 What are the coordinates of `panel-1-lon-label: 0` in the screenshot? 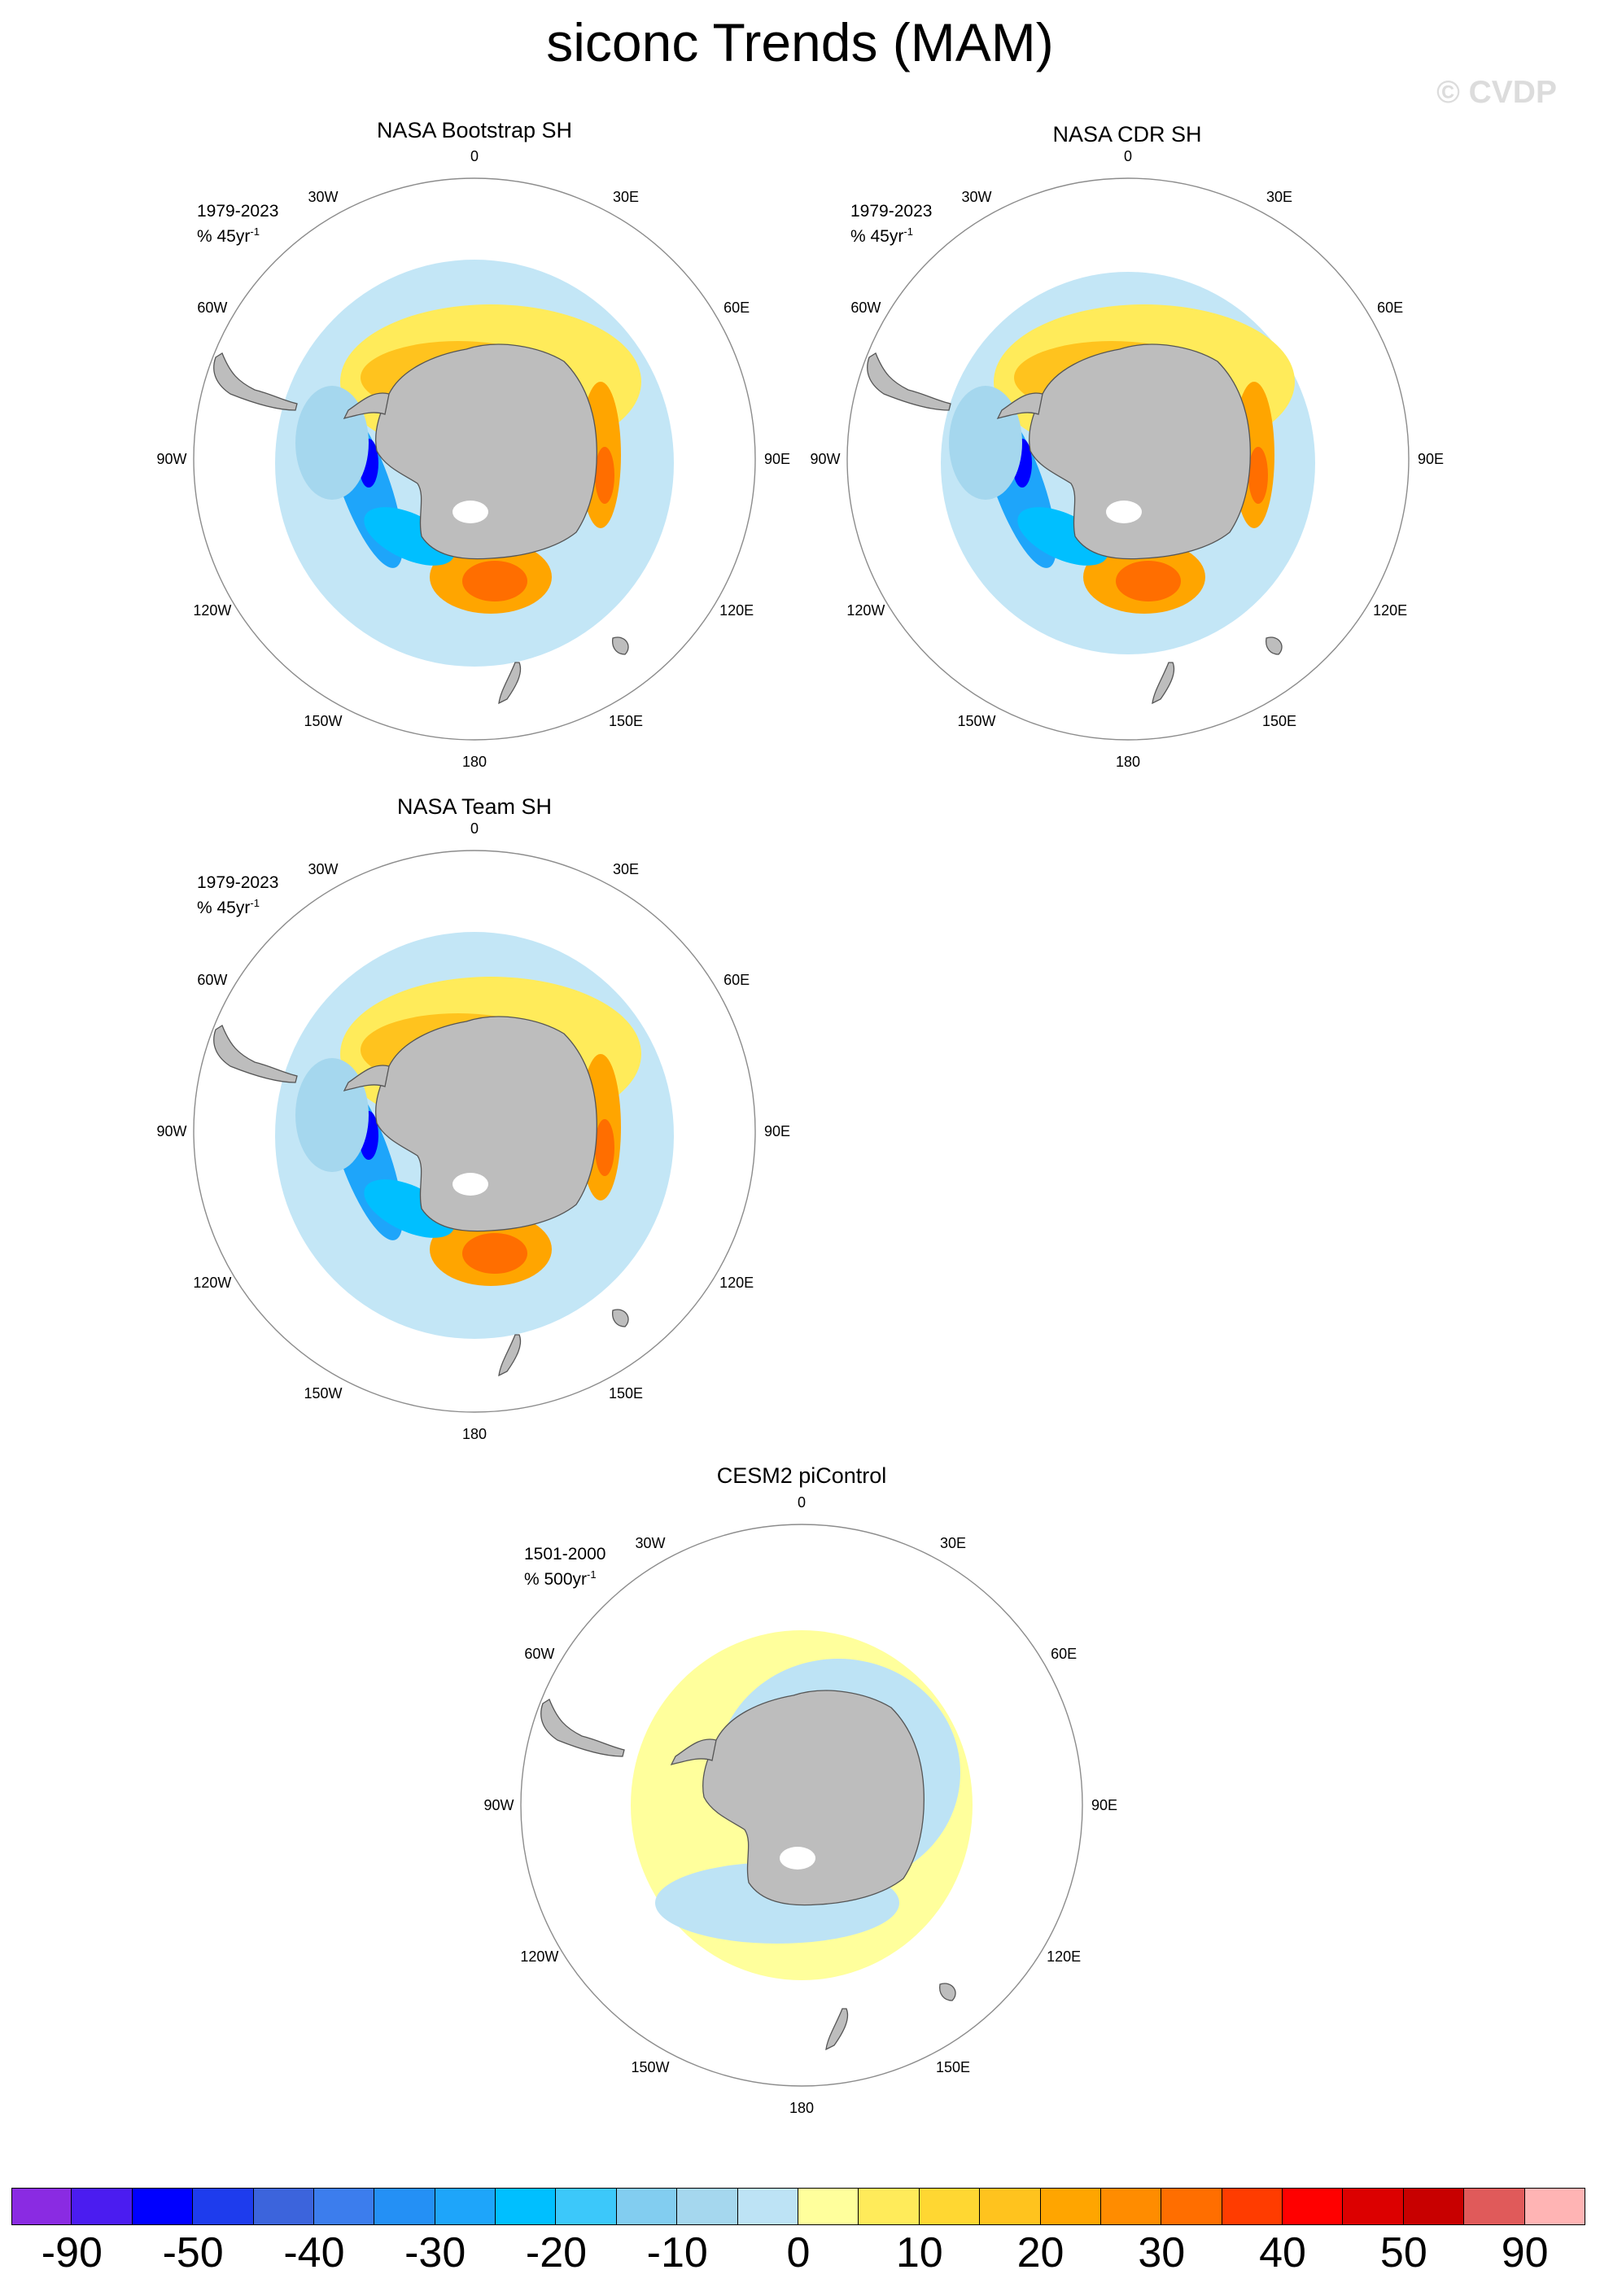 It's located at (475, 156).